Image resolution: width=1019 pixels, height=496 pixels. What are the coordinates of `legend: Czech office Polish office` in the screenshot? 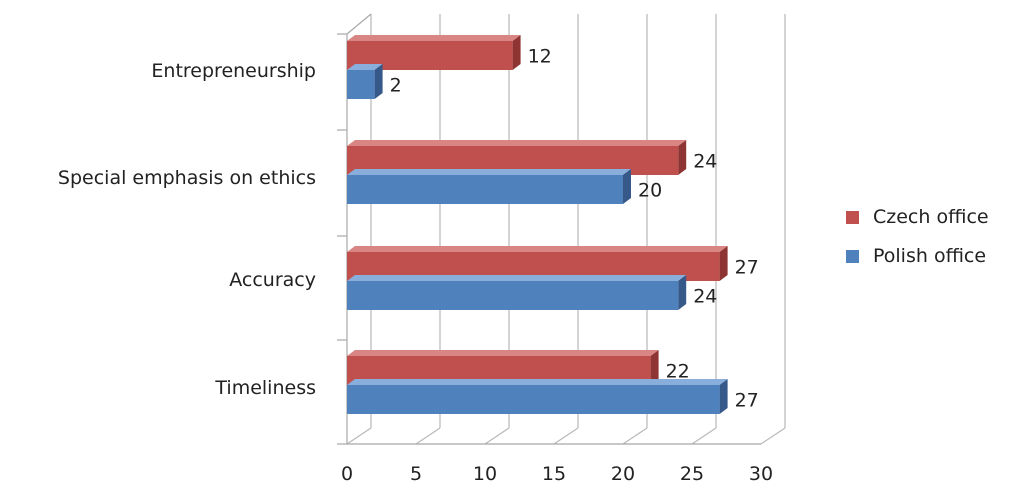 It's located at (917, 245).